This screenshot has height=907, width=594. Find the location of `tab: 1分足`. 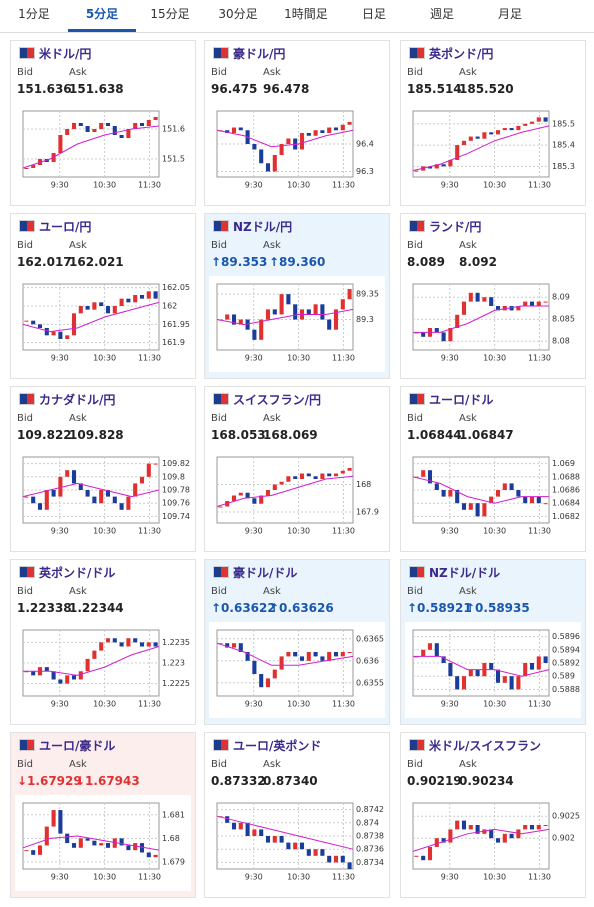

tab: 1分足 is located at coordinates (34, 14).